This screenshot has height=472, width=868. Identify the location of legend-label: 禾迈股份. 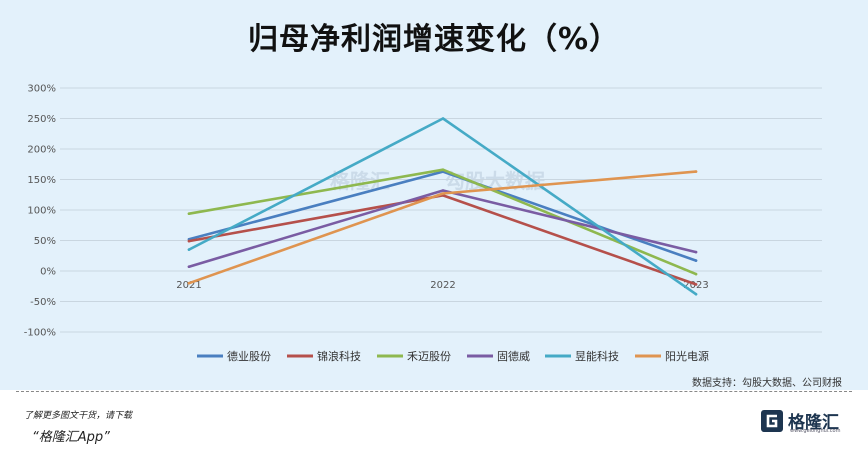
(429, 356).